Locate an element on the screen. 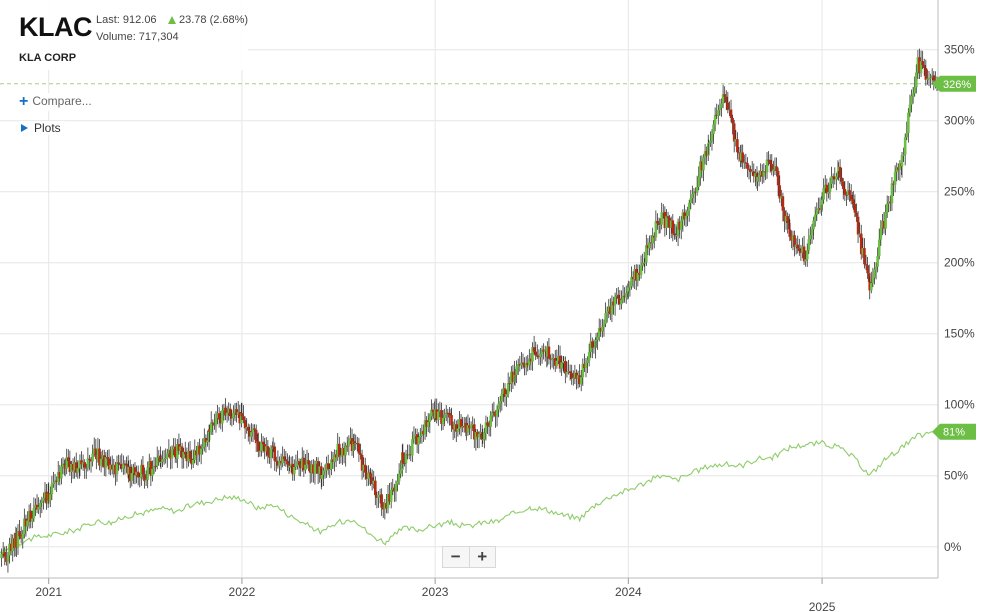  zoom-out-button: − is located at coordinates (455, 556).